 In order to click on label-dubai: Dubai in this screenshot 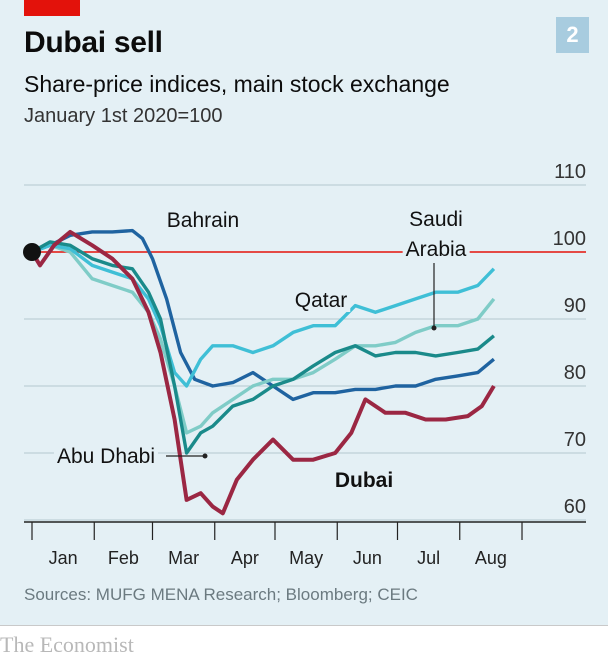, I will do `click(364, 480)`.